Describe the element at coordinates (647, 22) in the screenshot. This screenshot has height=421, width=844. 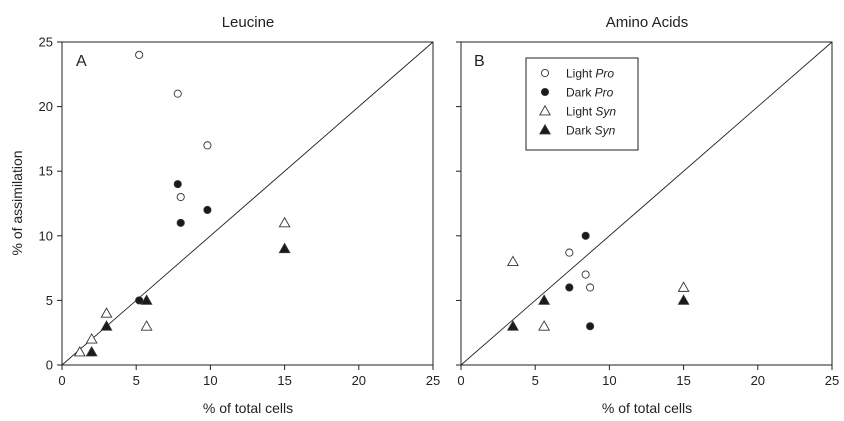
I see `panel-title: Amino Acids` at that location.